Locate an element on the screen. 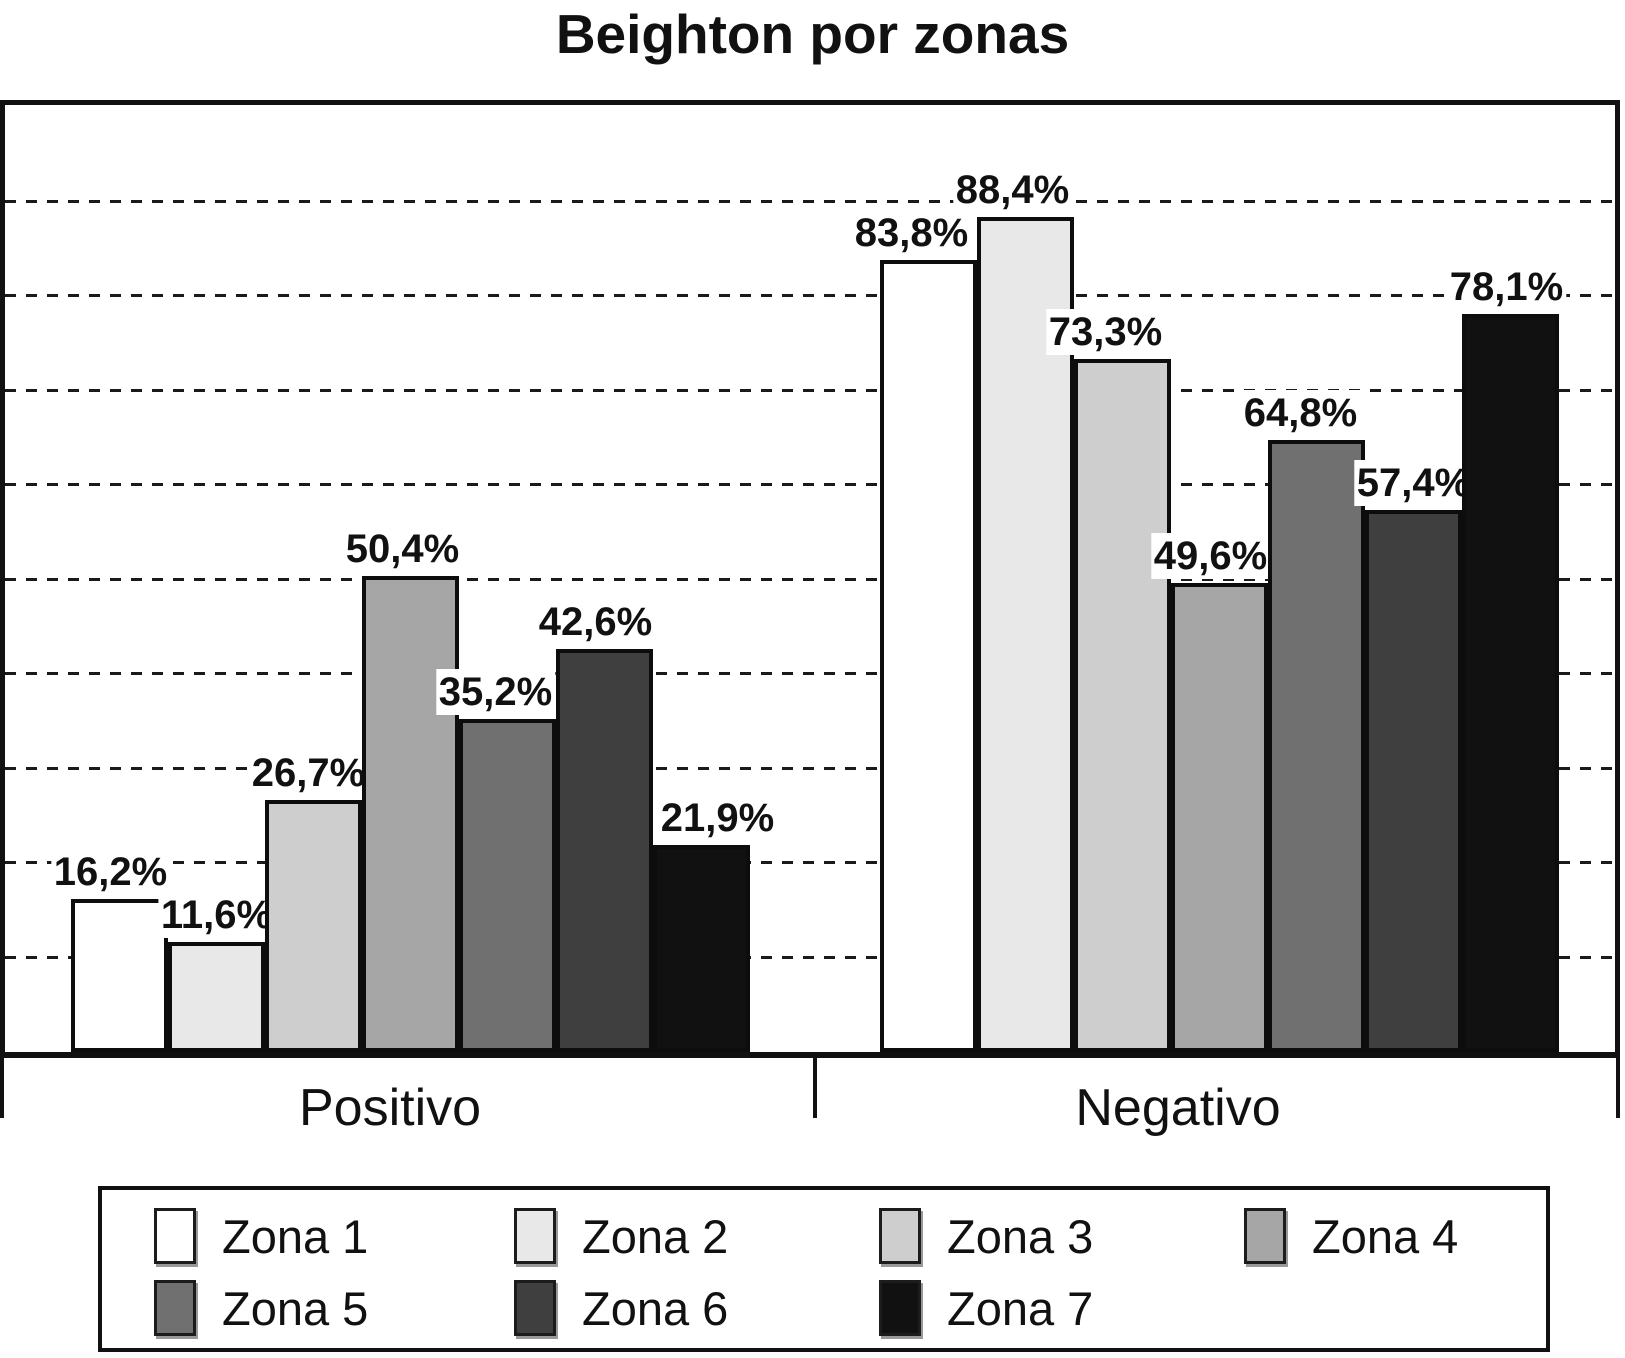 This screenshot has width=1625, height=1358. bar-value-label-zona2-positivo: 11,6% is located at coordinates (216, 915).